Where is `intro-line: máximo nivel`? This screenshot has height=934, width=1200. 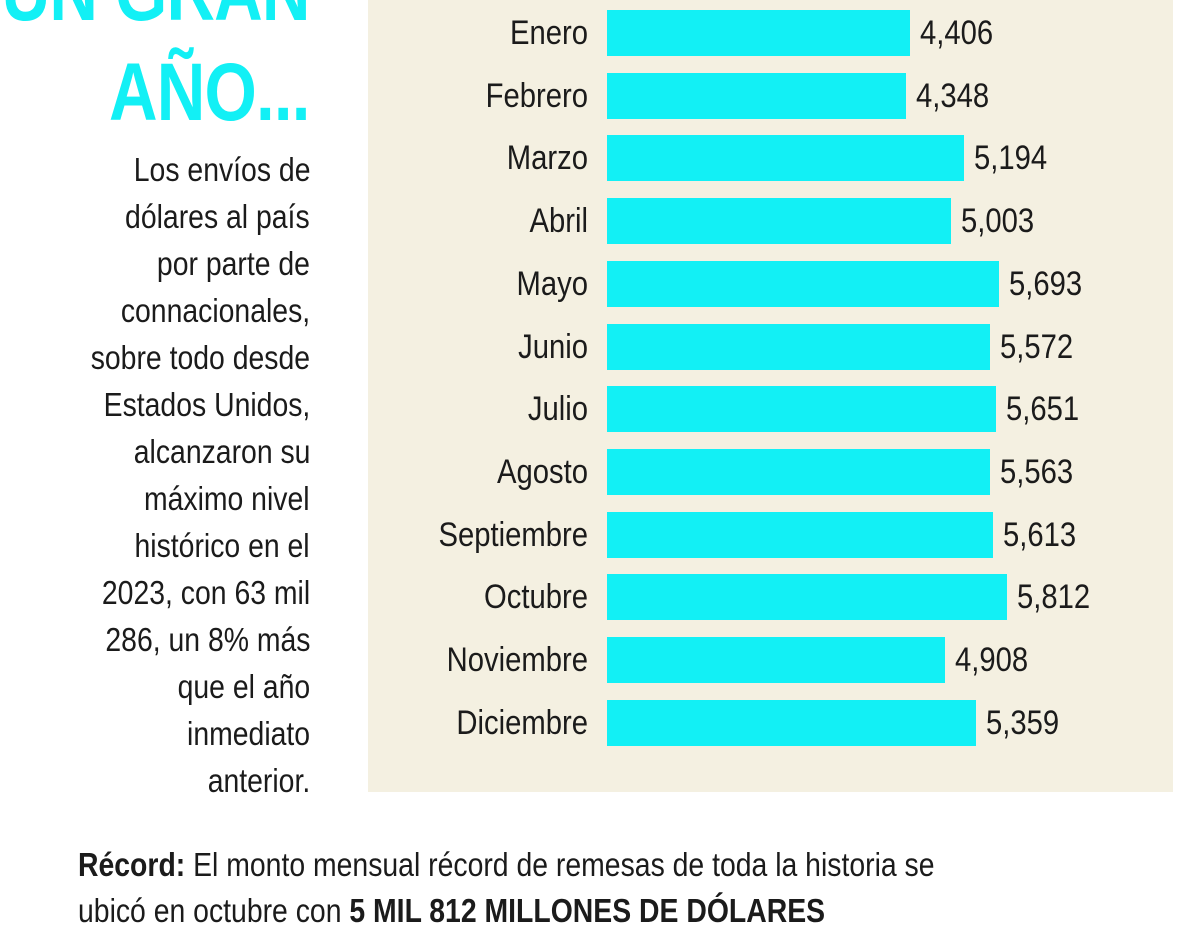 intro-line: máximo nivel is located at coordinates (227, 498).